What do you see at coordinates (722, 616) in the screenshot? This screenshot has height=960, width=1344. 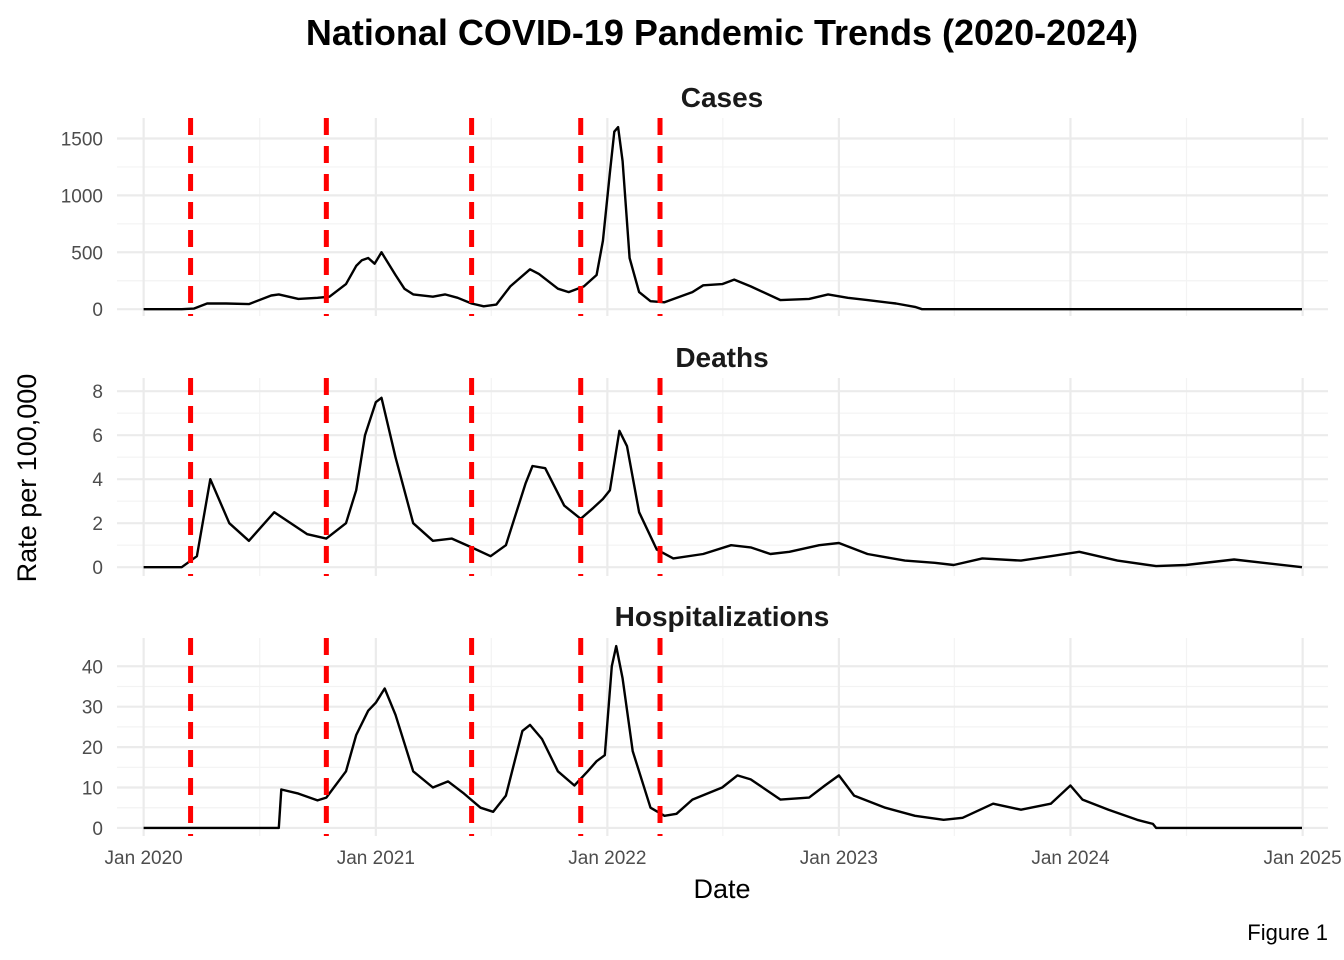 I see `panel-title-hospitalizations: Hospitalizations` at bounding box center [722, 616].